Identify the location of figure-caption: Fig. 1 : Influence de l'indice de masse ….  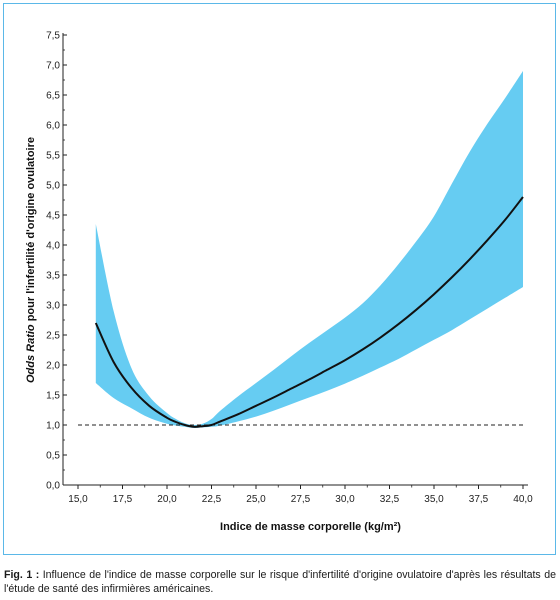
(280, 582).